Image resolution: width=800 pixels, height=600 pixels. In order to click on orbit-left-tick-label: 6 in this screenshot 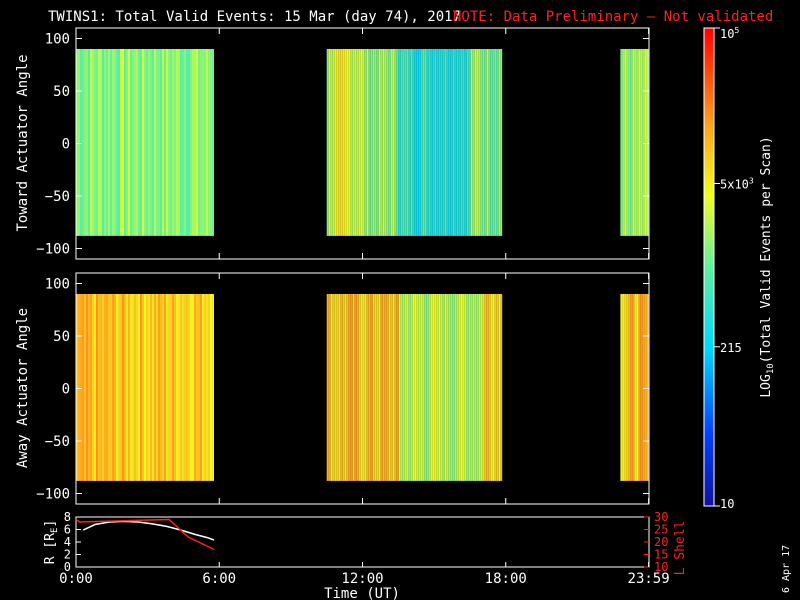, I will do `click(67, 530)`.